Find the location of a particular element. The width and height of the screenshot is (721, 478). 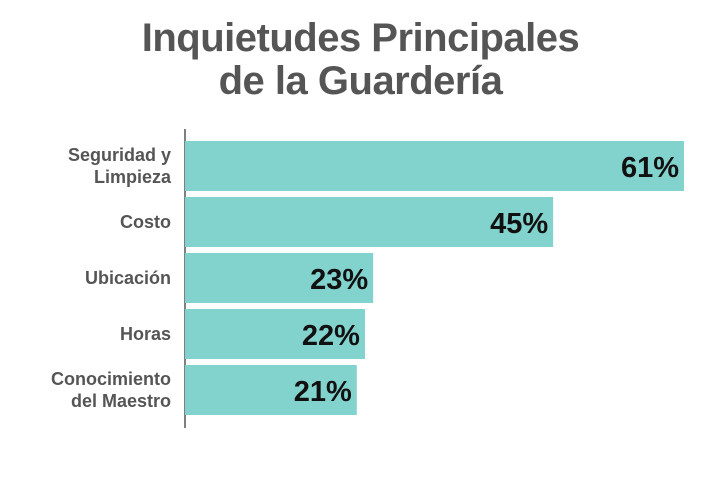

value-label-2: 23% is located at coordinates (339, 280).